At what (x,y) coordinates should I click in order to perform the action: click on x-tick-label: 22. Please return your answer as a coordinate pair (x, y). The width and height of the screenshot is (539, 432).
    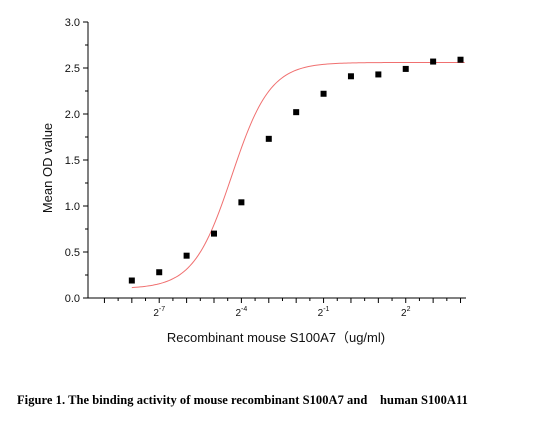
    Looking at the image, I should click on (406, 312).